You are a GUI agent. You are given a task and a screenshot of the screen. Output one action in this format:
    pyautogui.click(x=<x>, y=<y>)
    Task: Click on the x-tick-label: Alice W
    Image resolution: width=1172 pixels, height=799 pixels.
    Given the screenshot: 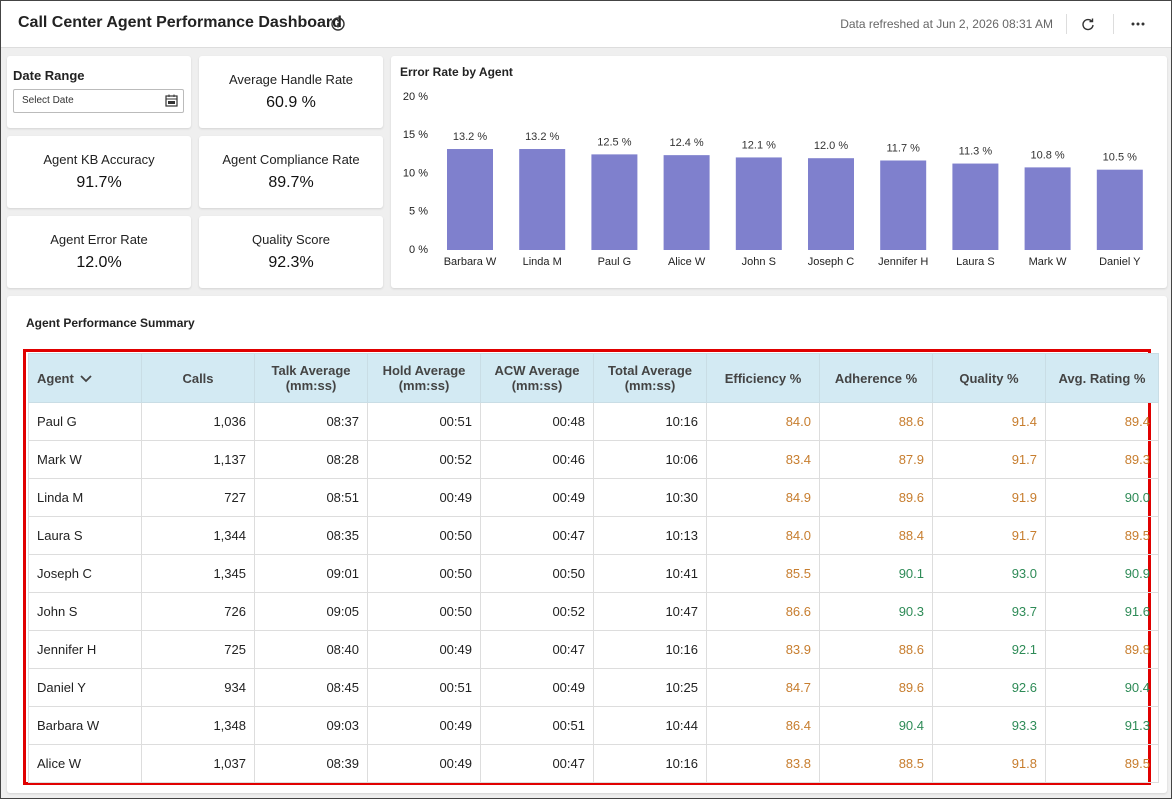 What is the action you would take?
    pyautogui.click(x=687, y=262)
    